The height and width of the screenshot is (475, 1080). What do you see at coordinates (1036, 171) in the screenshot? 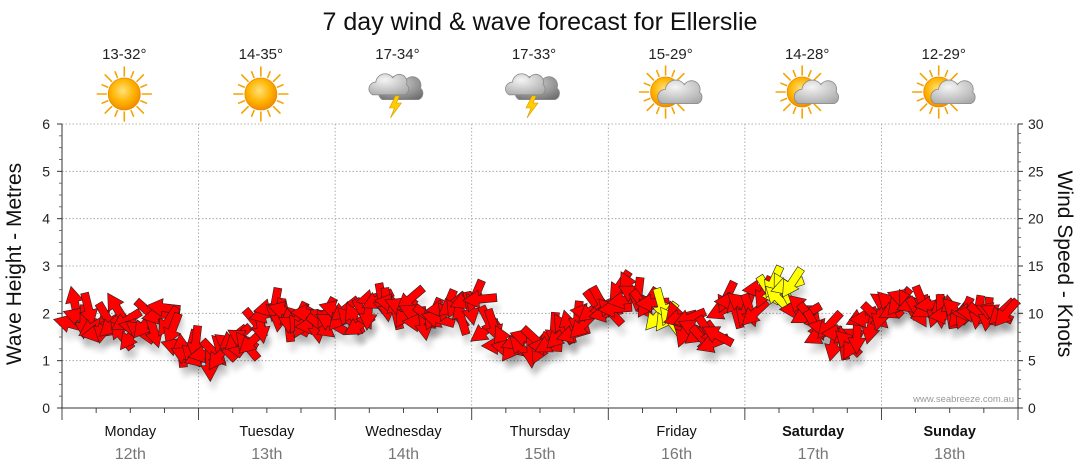
I see `right-tick-label: 25` at bounding box center [1036, 171].